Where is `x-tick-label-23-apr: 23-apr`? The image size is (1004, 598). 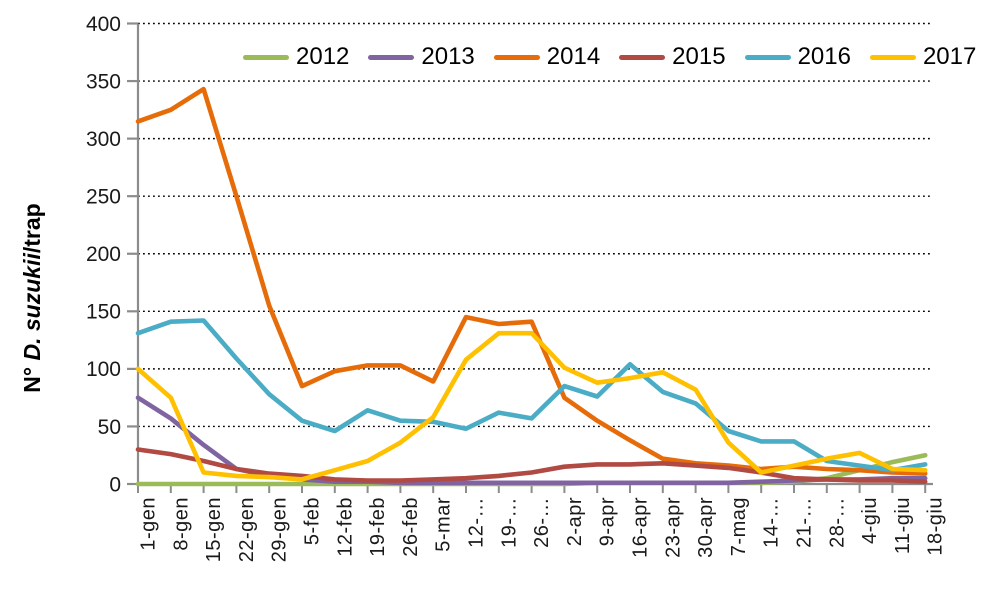 x-tick-label-23-apr: 23-apr is located at coordinates (673, 527).